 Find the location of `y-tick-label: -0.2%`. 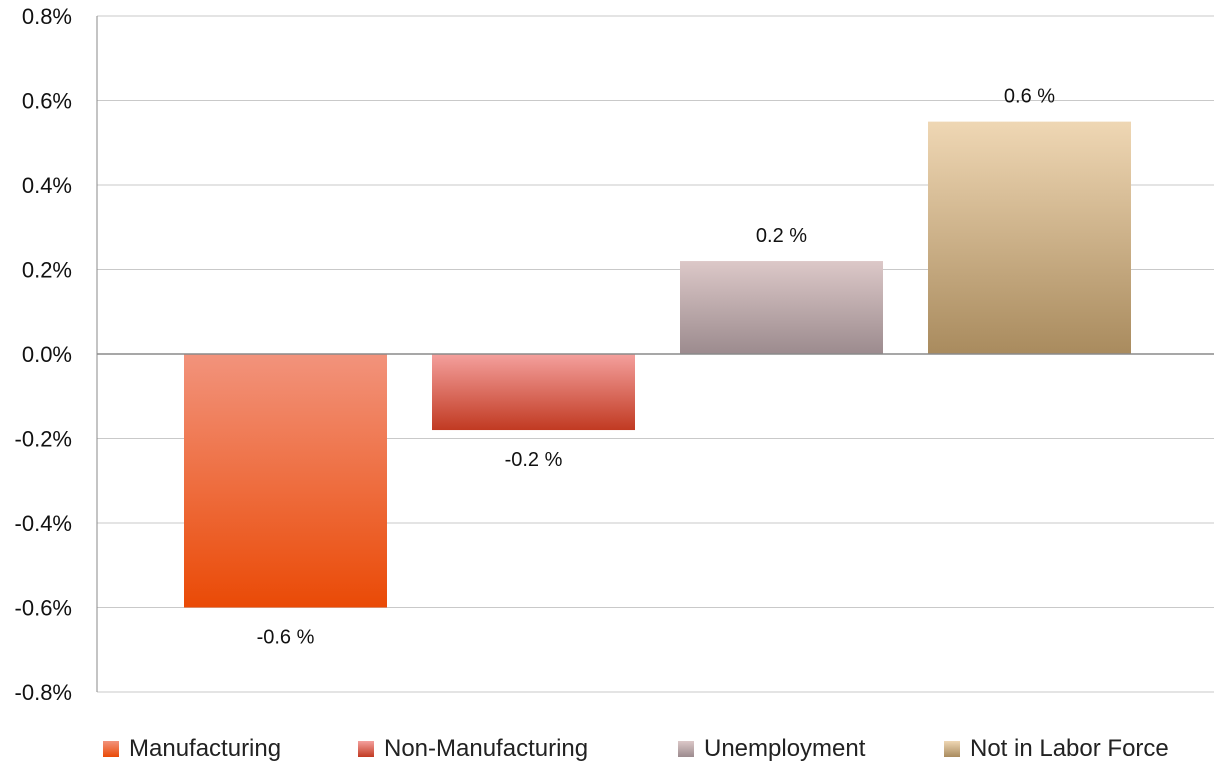

y-tick-label: -0.2% is located at coordinates (43, 439).